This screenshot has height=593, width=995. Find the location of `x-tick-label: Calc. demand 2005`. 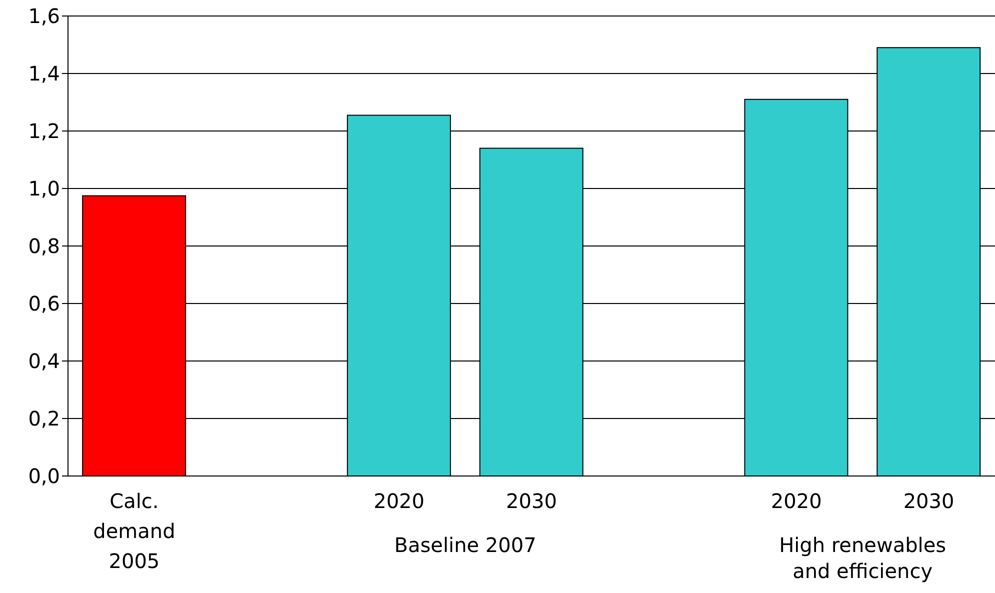

x-tick-label: Calc. demand 2005 is located at coordinates (134, 531).